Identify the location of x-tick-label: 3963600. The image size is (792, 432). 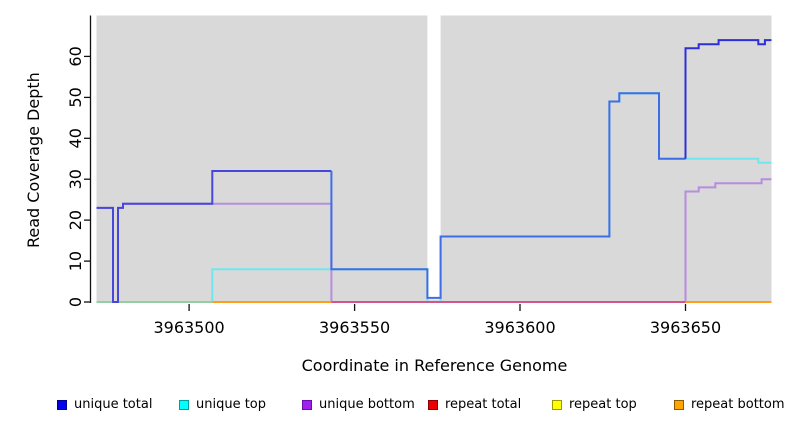
(519, 327).